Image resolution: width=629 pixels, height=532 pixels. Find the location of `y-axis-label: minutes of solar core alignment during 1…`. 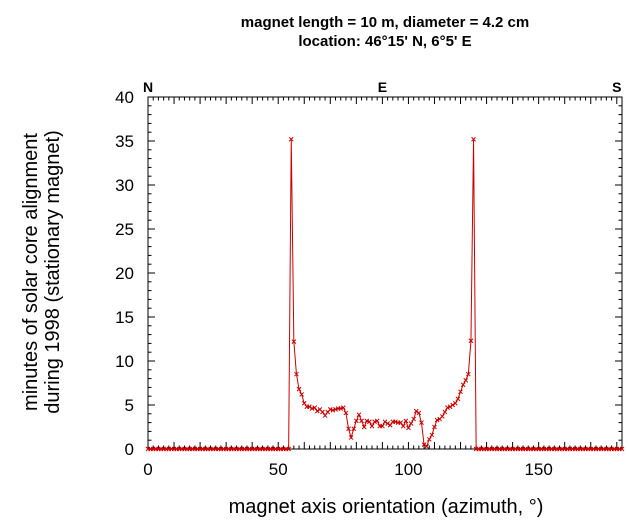

y-axis-label: minutes of solar core alignment during 1… is located at coordinates (42, 272).